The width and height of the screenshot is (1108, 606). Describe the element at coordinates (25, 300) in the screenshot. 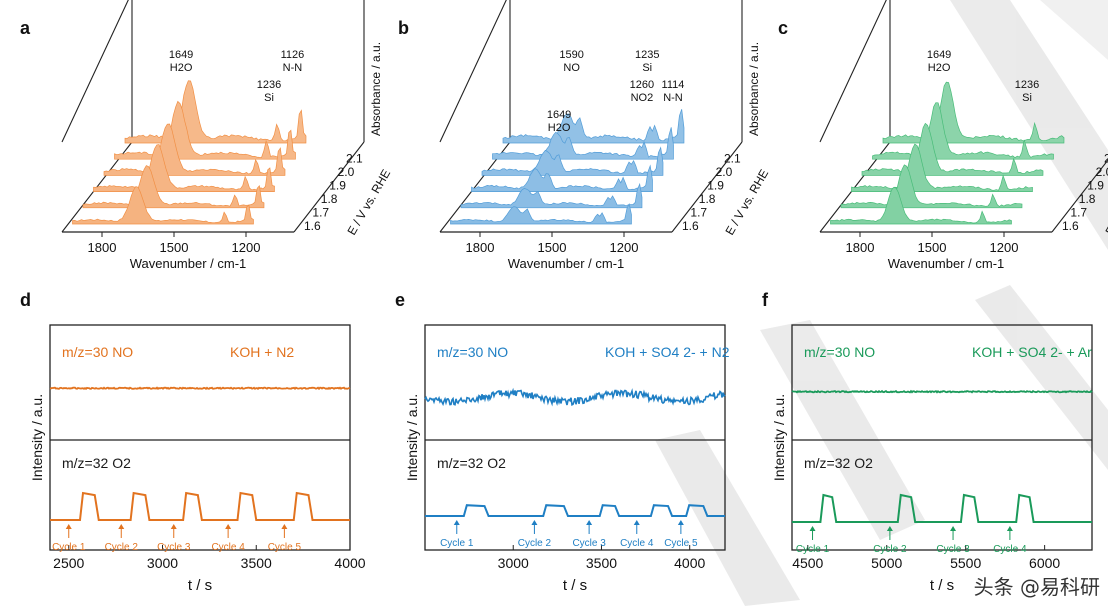

I see `panel-letter: d` at that location.